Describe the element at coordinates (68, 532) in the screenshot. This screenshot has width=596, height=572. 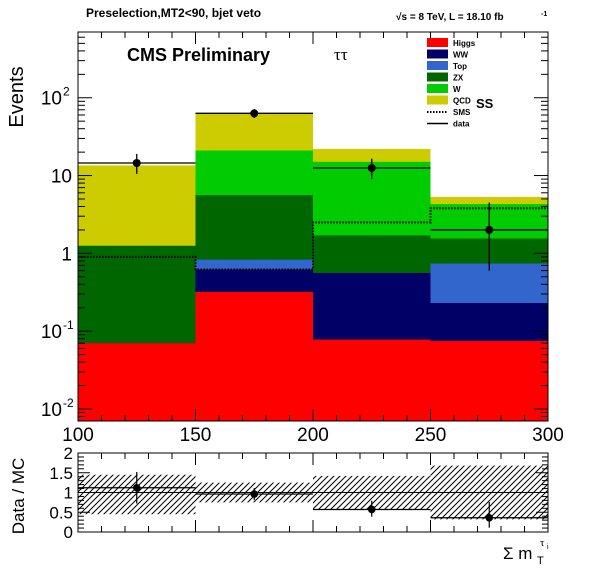
I see `ratio-y-tick-label: 0` at that location.